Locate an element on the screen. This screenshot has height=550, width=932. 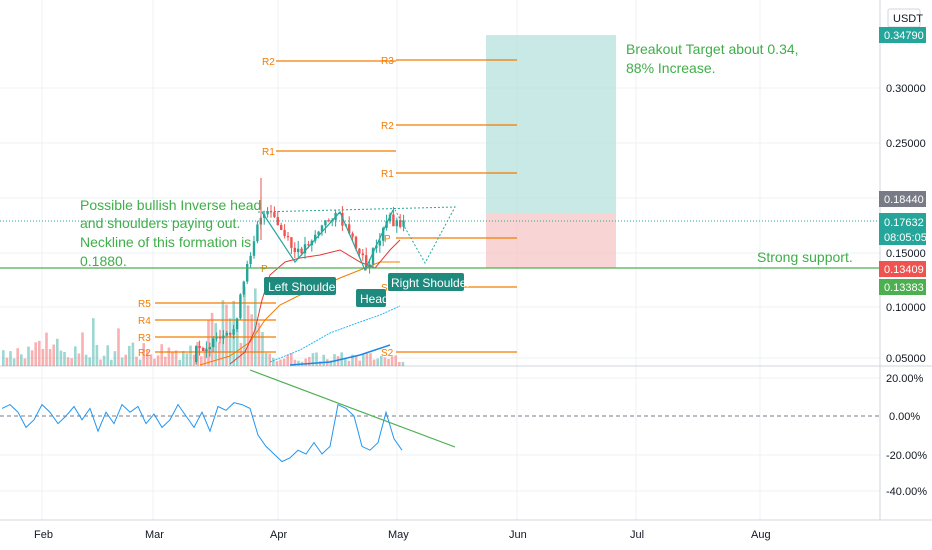
svg-text: 20.00% is located at coordinates (905, 379).